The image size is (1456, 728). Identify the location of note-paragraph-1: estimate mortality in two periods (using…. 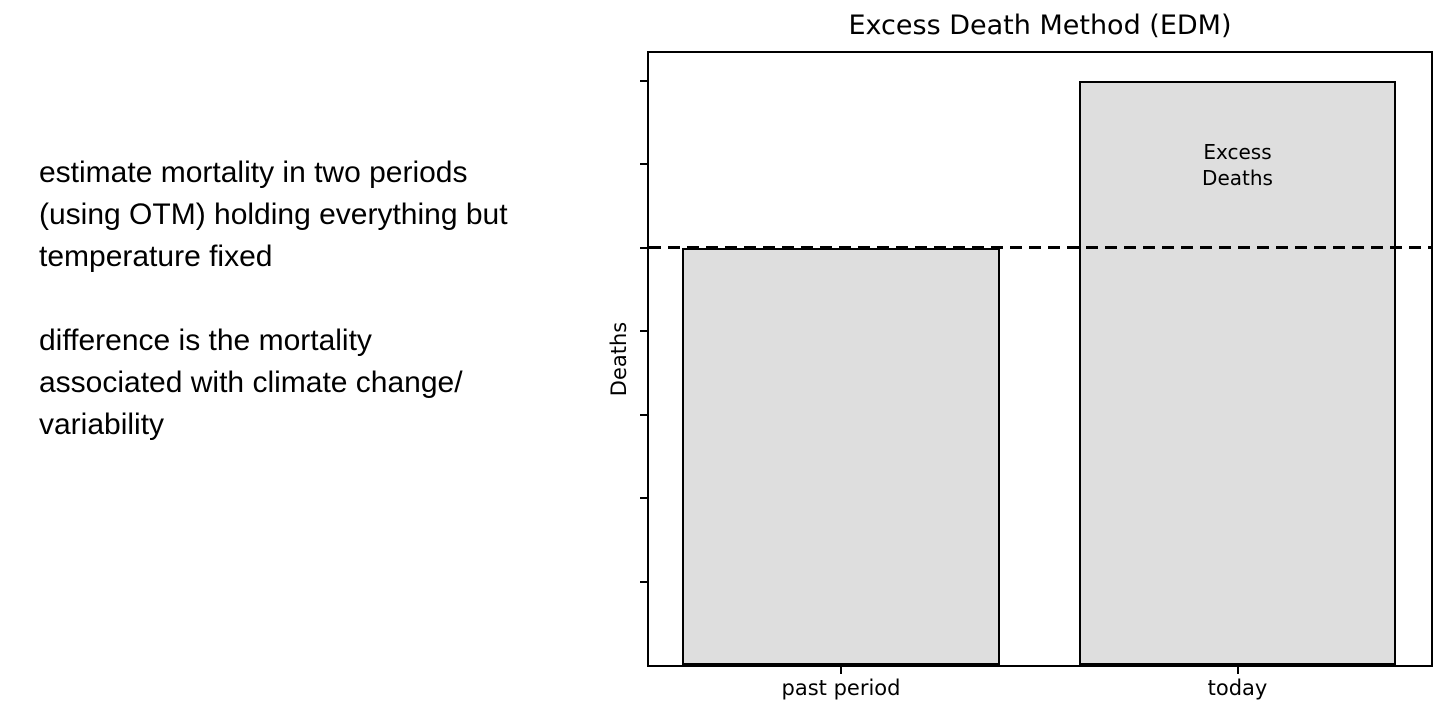
(273, 214).